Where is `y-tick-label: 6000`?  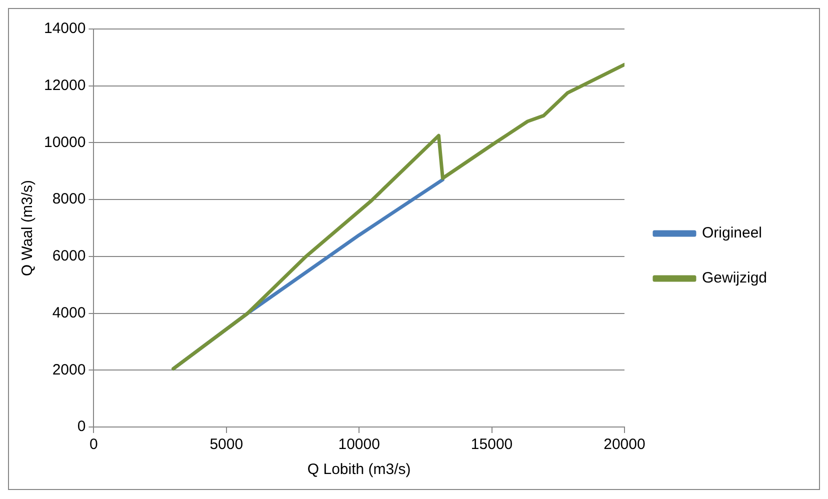 y-tick-label: 6000 is located at coordinates (69, 256).